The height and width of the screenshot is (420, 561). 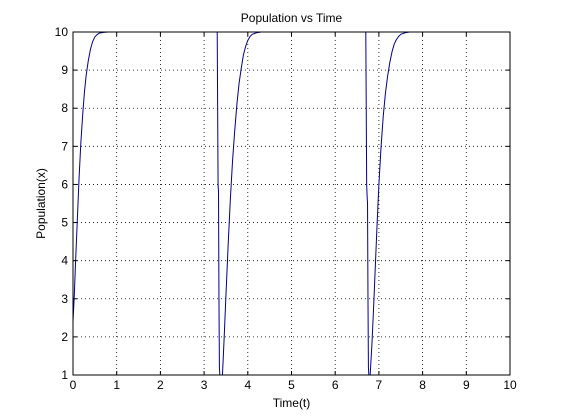 What do you see at coordinates (64, 223) in the screenshot?
I see `y-tick-label: 5` at bounding box center [64, 223].